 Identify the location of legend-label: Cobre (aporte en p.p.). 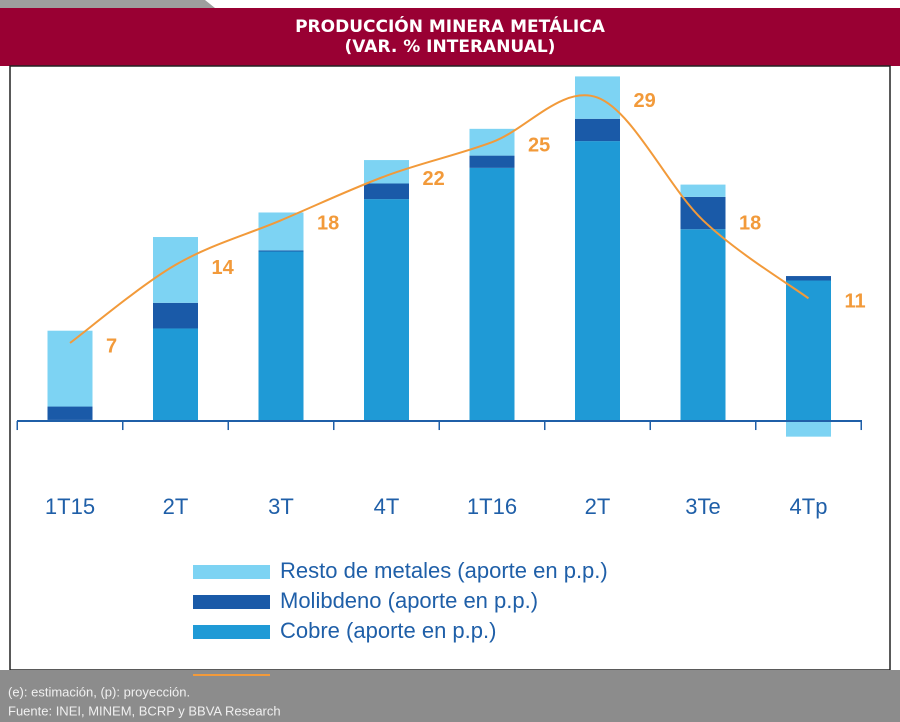
(388, 630).